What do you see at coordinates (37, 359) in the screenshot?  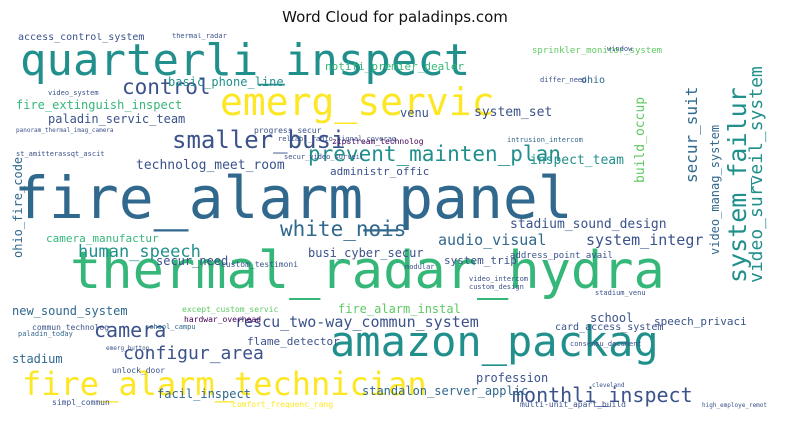 I see `word: stadium` at bounding box center [37, 359].